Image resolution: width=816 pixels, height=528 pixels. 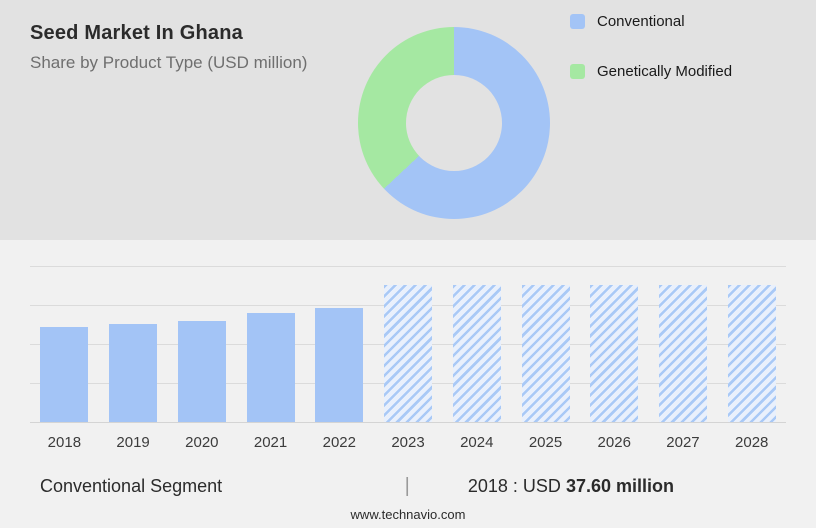 I want to click on legend-item-genetically-modified: Genetically Modified, so click(x=651, y=71).